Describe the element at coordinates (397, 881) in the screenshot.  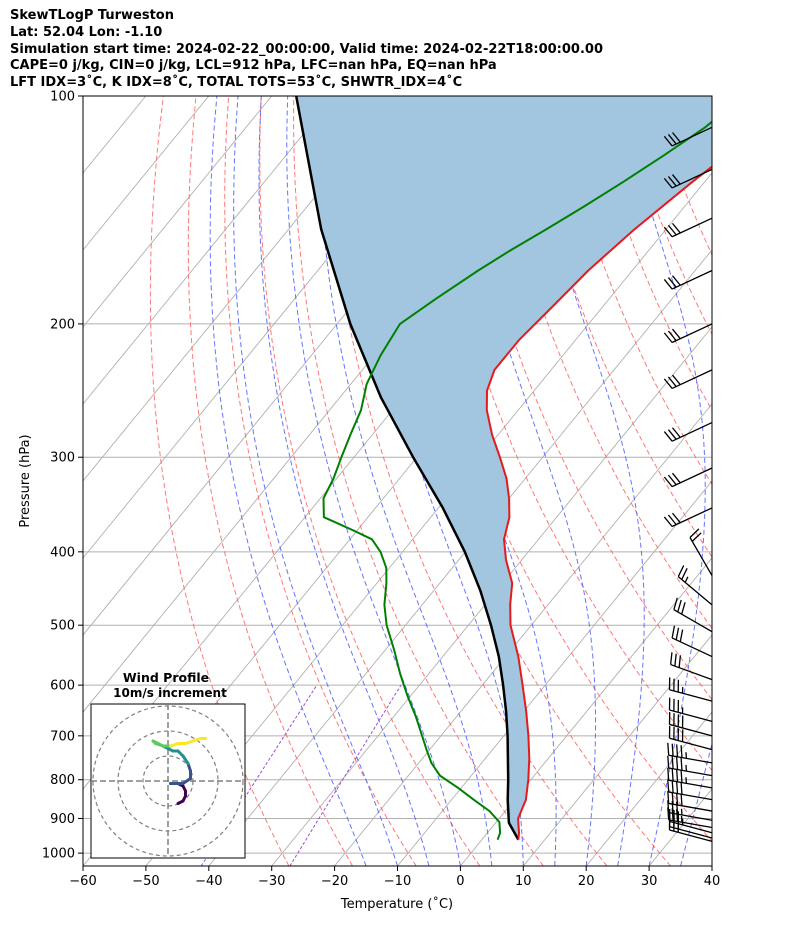
I see `x-tick-label: −10` at that location.